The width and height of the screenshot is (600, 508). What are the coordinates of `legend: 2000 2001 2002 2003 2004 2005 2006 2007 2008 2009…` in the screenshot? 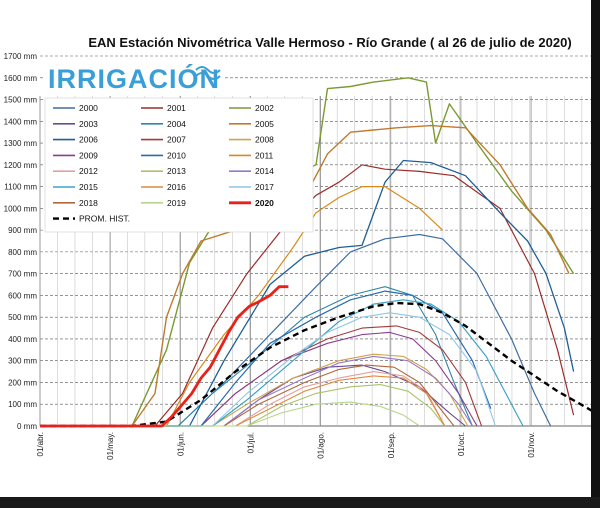 It's located at (179, 165).